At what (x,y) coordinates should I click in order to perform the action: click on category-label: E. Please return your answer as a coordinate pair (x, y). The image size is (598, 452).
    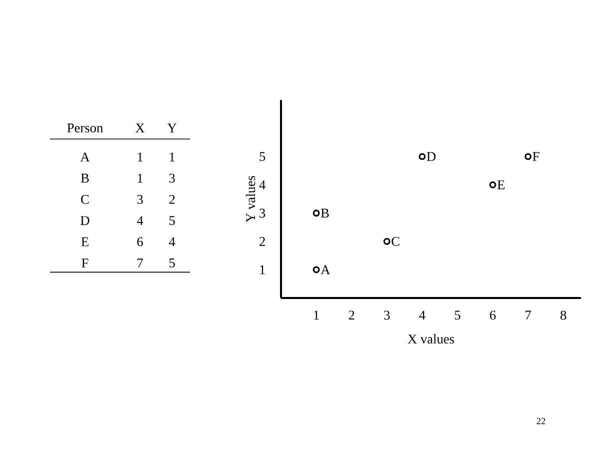
    Looking at the image, I should click on (84, 241).